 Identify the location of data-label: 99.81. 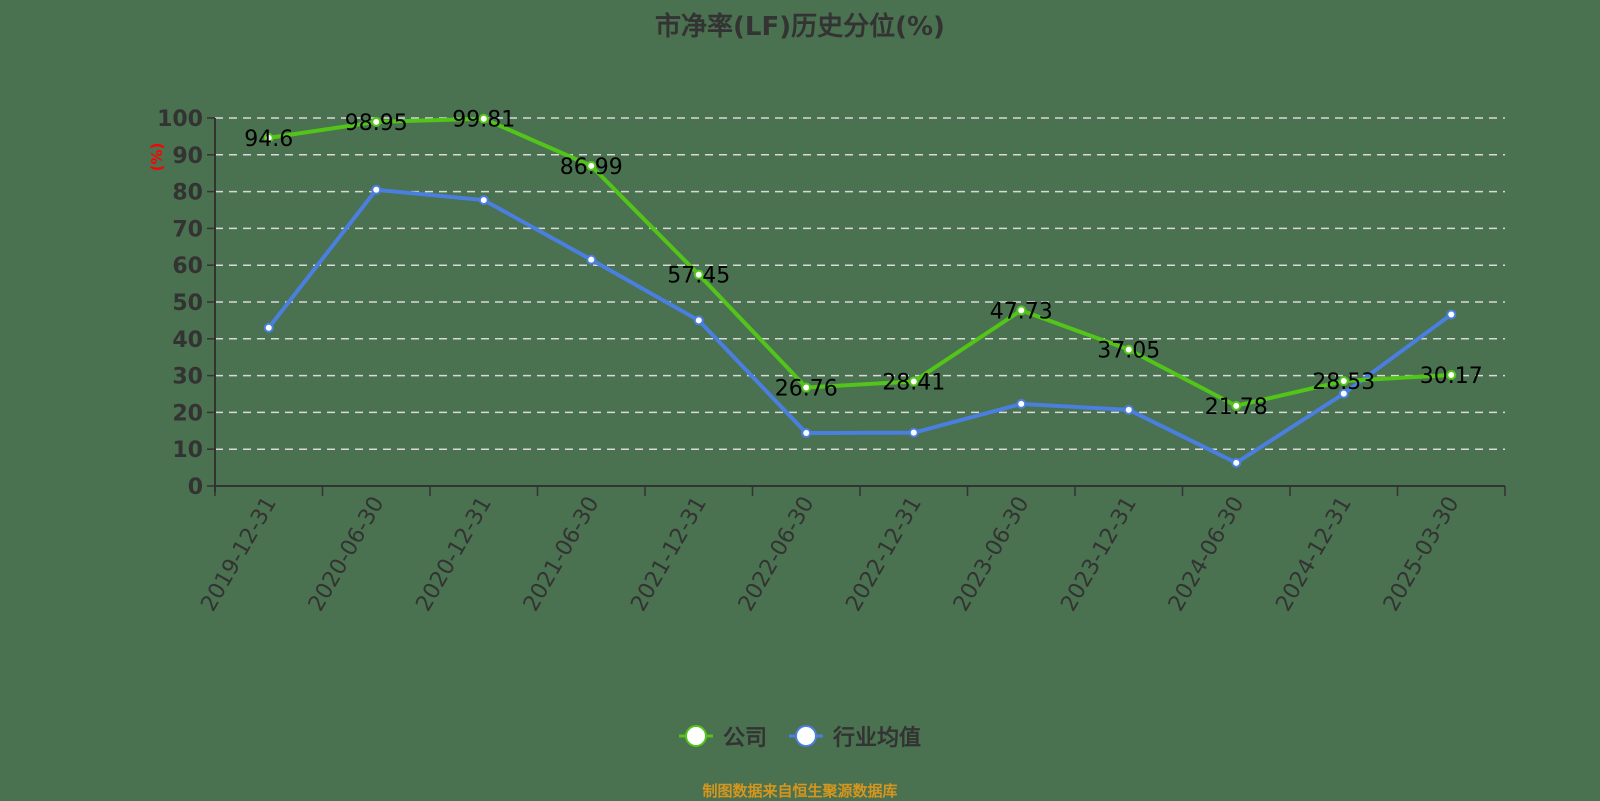
(483, 120).